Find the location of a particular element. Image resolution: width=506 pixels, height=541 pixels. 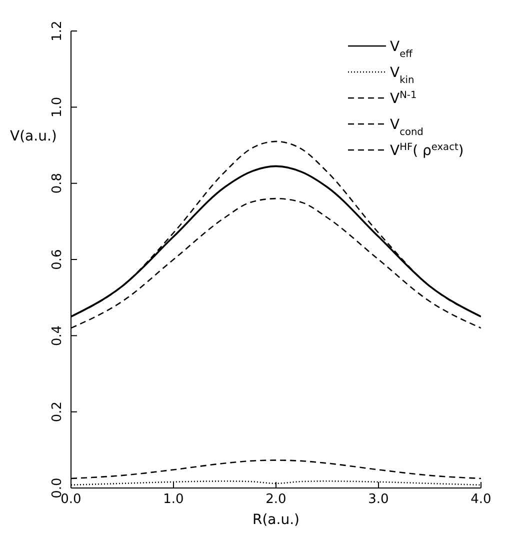

y-tick-label: 0.2 is located at coordinates (57, 411).